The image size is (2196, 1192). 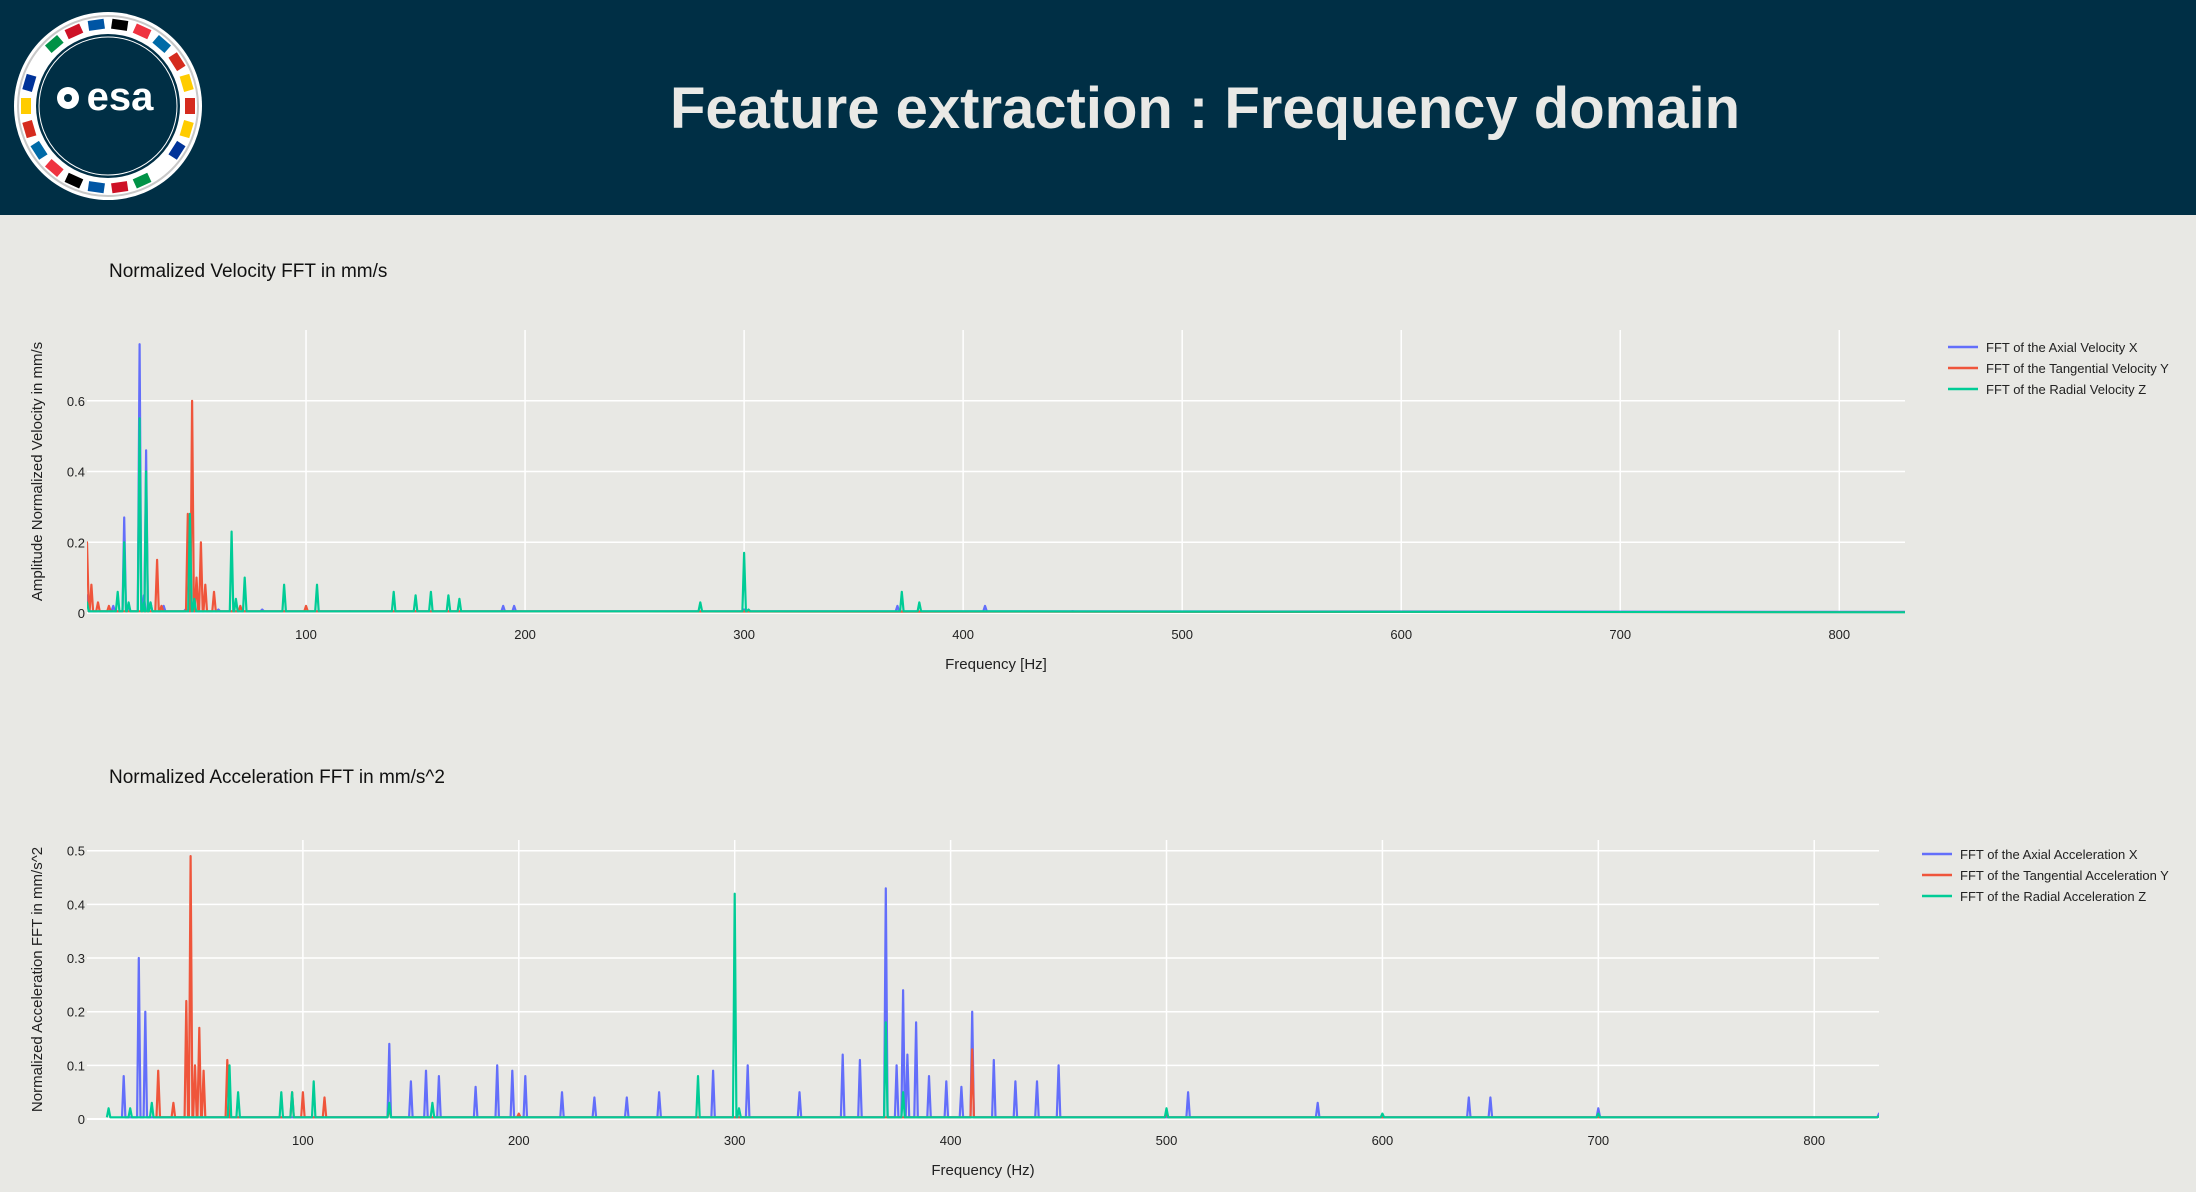 What do you see at coordinates (2062, 347) in the screenshot?
I see `legend-label: FFT of the Axial Velocity X` at bounding box center [2062, 347].